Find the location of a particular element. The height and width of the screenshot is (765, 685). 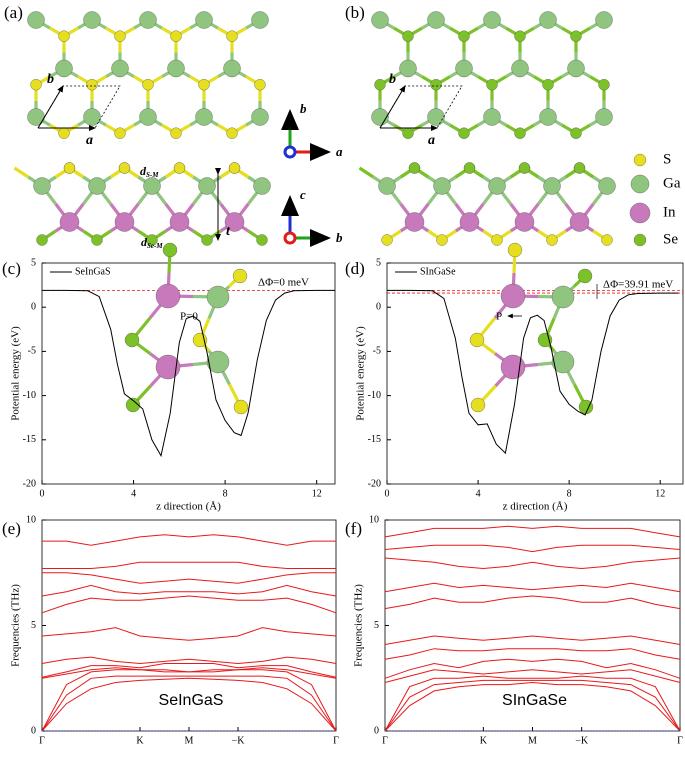

panel-label: (e) is located at coordinates (11, 528).